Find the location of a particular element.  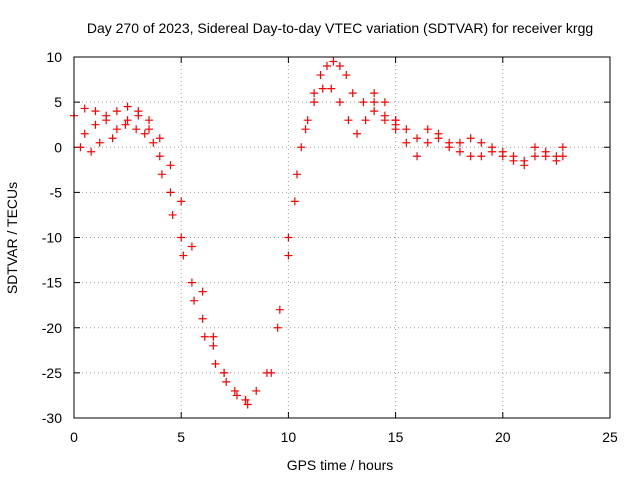

y-tick-label: 0 is located at coordinates (58, 147).